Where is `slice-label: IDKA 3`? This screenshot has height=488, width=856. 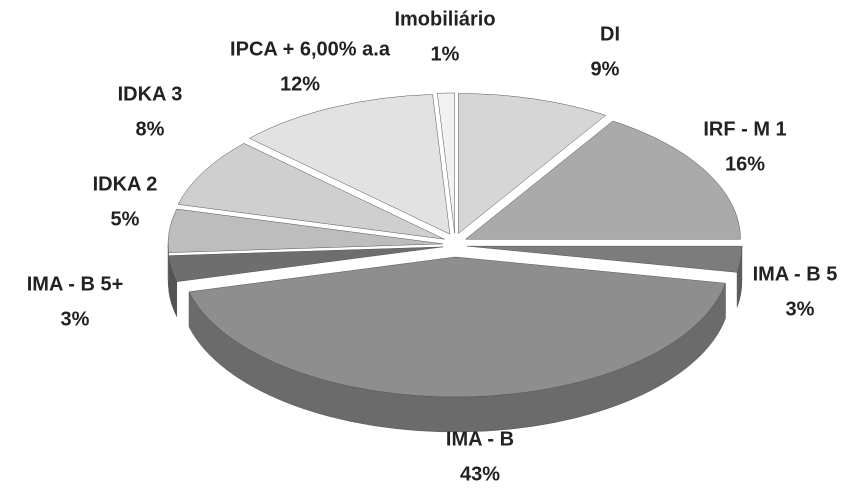 slice-label: IDKA 3 is located at coordinates (150, 94).